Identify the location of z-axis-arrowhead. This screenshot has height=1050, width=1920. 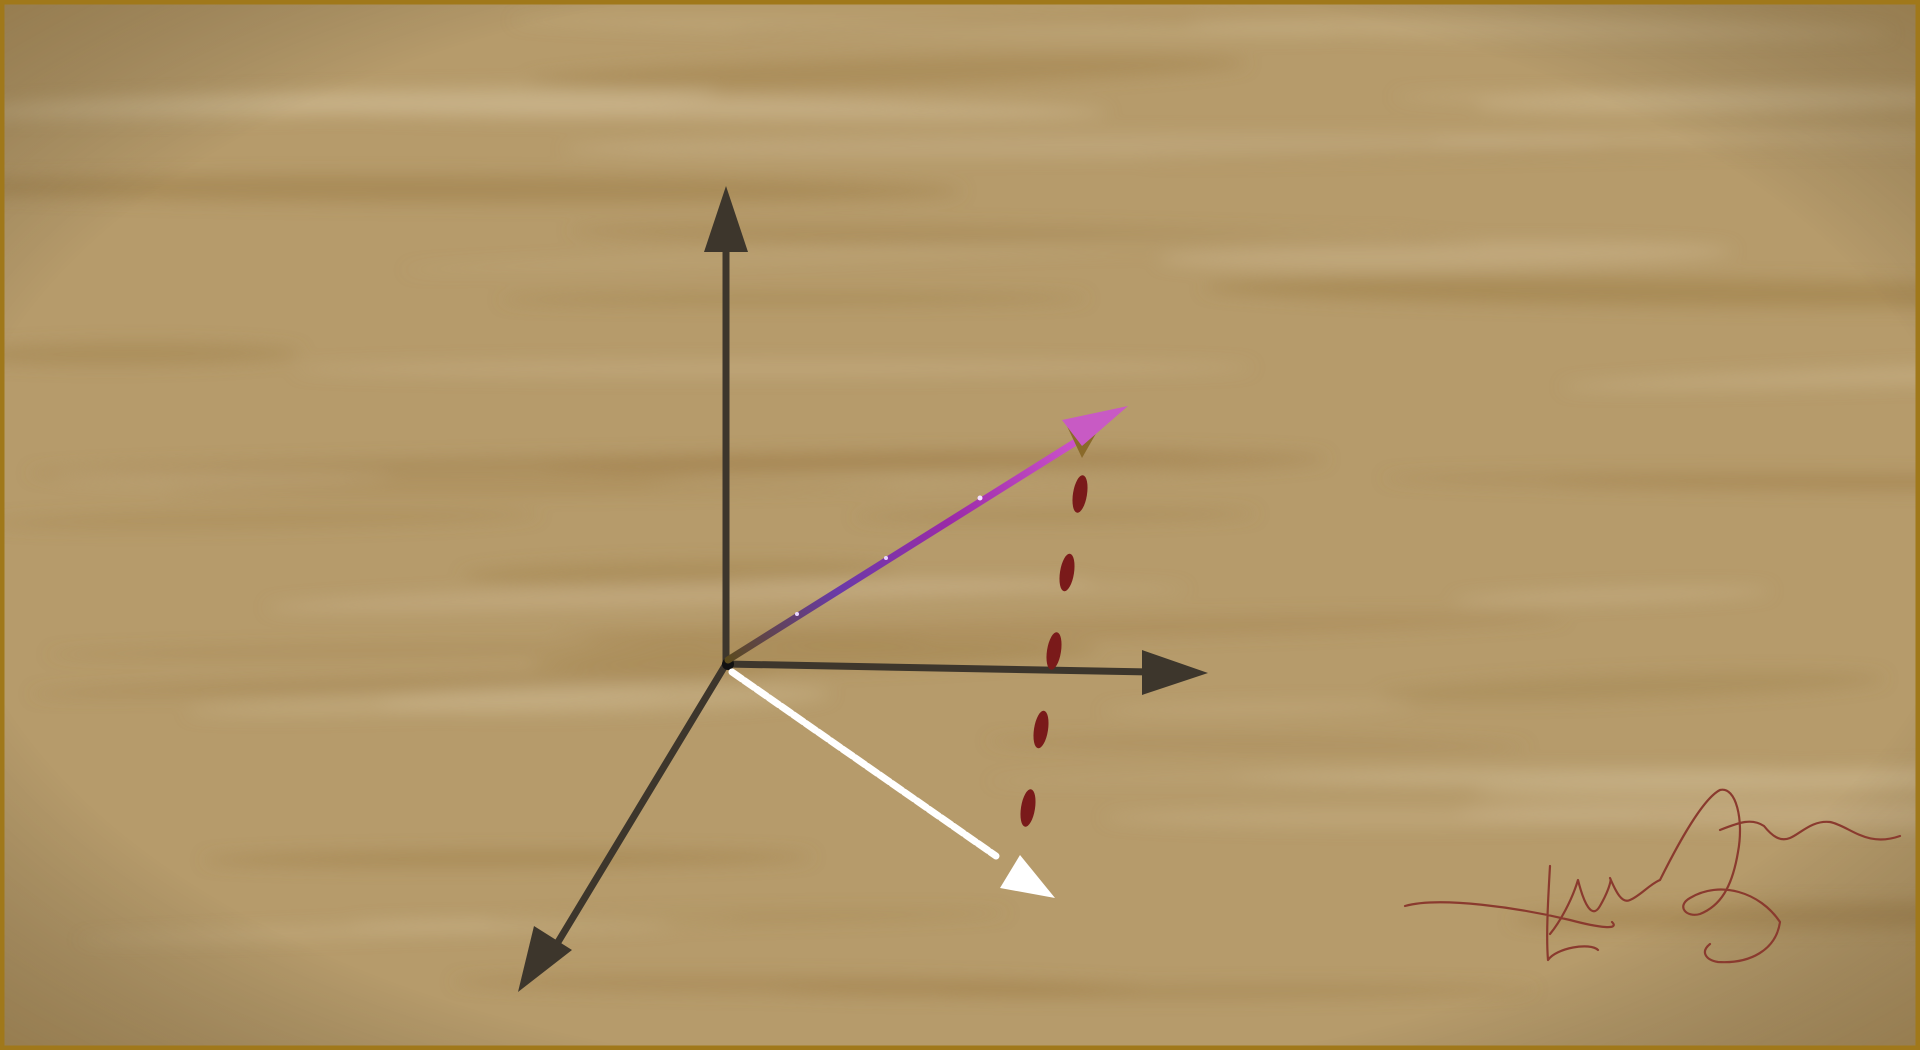
(726, 219).